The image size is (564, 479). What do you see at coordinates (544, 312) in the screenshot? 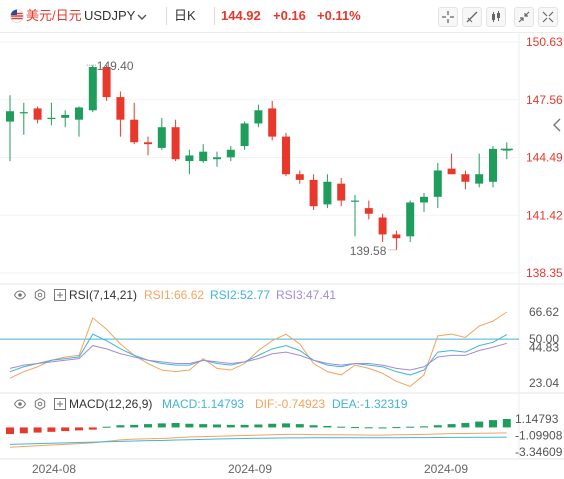
I see `rsi-tick-label: 66.62` at bounding box center [544, 312].